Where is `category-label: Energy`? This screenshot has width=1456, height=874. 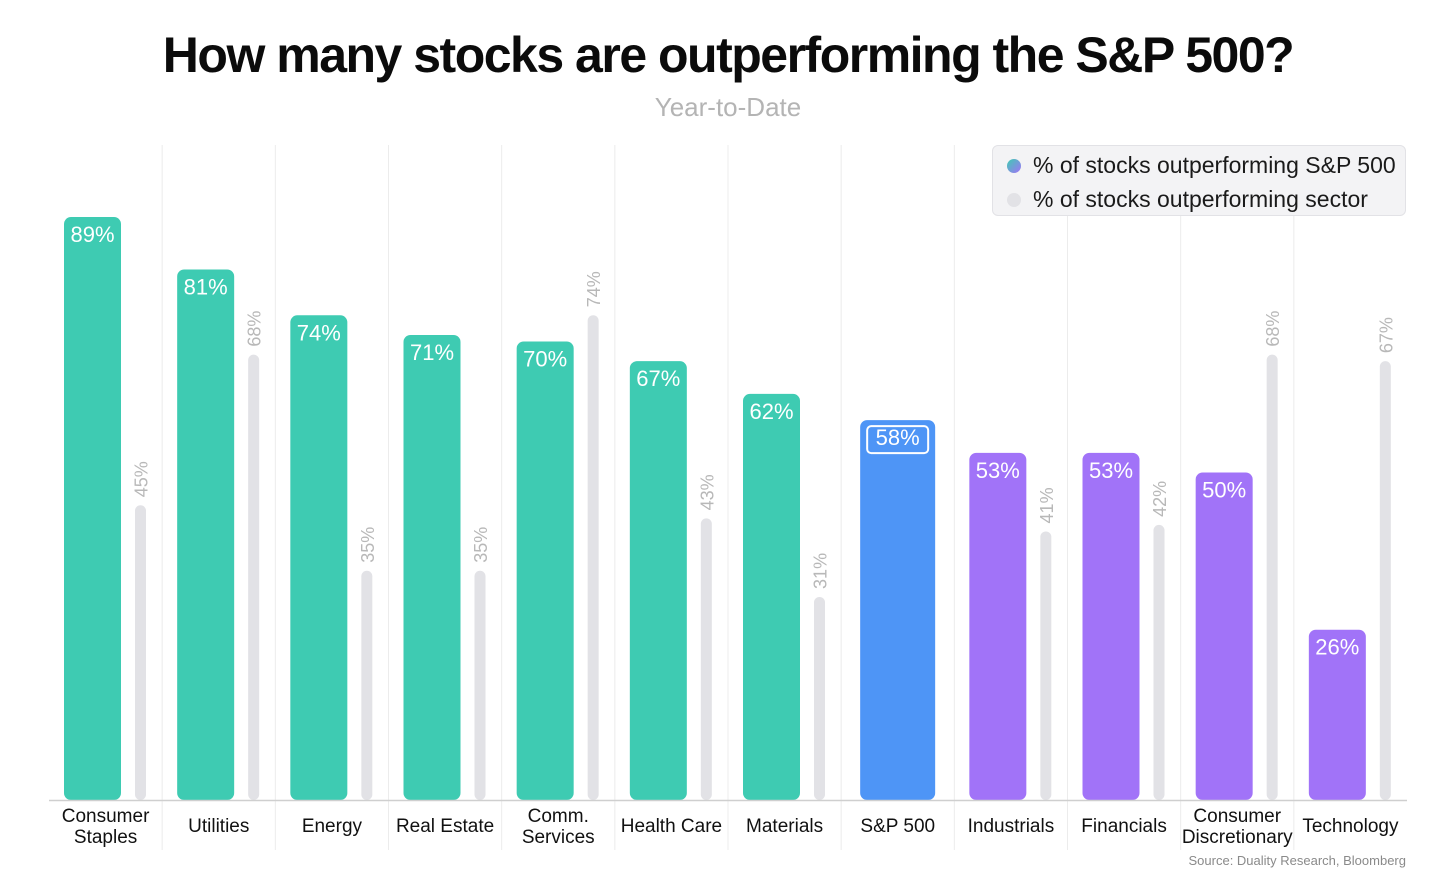 category-label: Energy is located at coordinates (332, 826).